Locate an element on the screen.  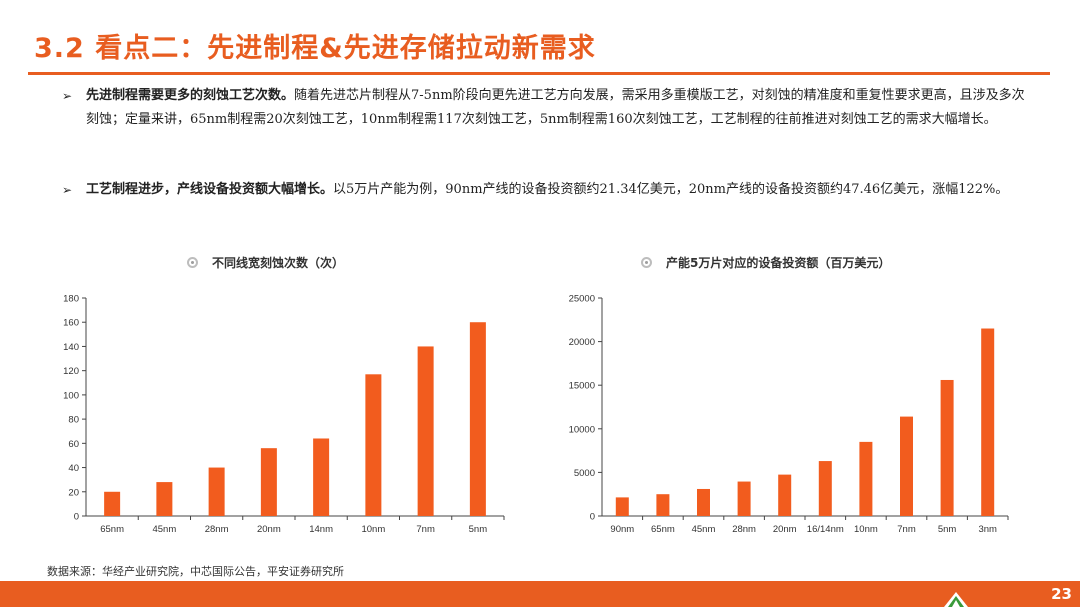
y-tick-label: 20000 is located at coordinates (582, 342).